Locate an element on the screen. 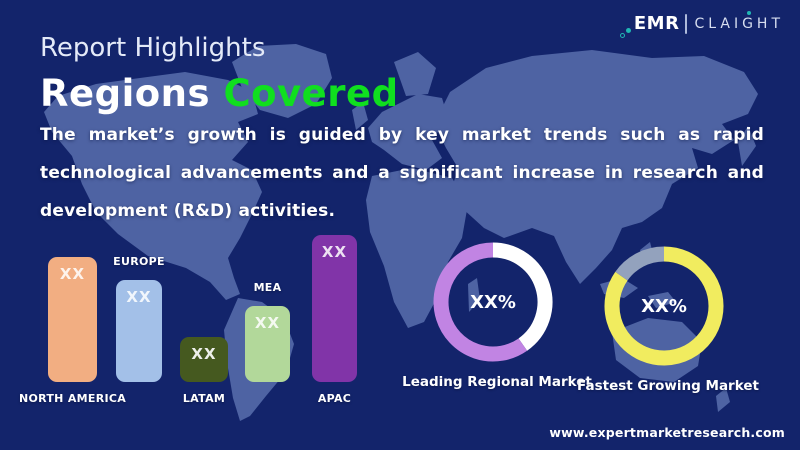  donut-fastest-growing-market: XX% is located at coordinates (664, 306).